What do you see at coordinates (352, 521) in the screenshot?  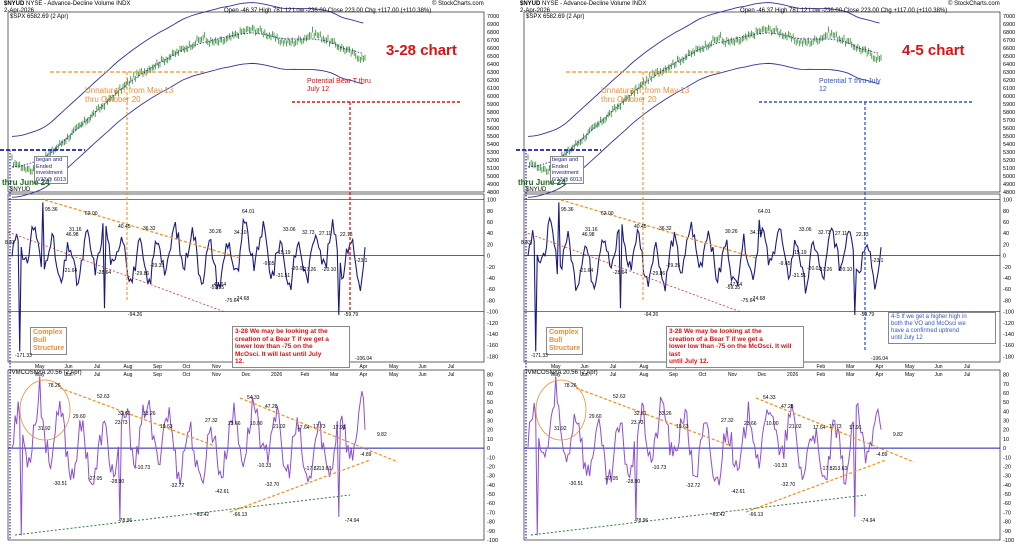 I see `mco-point-label: -74.94` at bounding box center [352, 521].